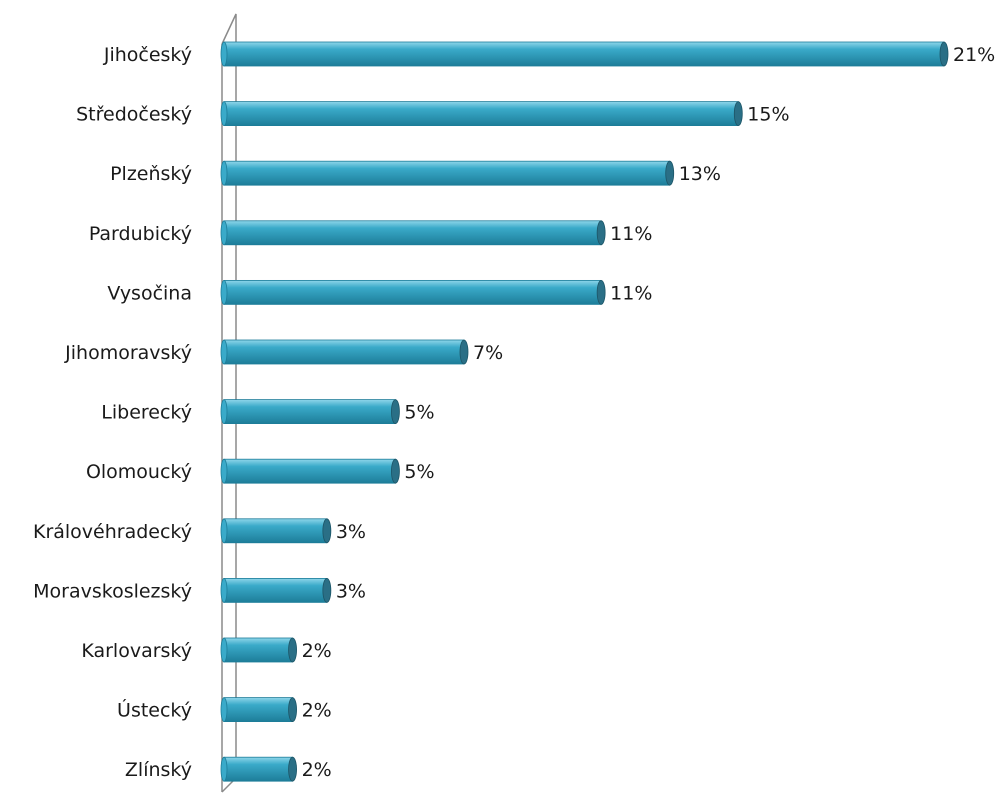 Image resolution: width=1005 pixels, height=800 pixels. Describe the element at coordinates (768, 115) in the screenshot. I see `value-label: 15%` at that location.